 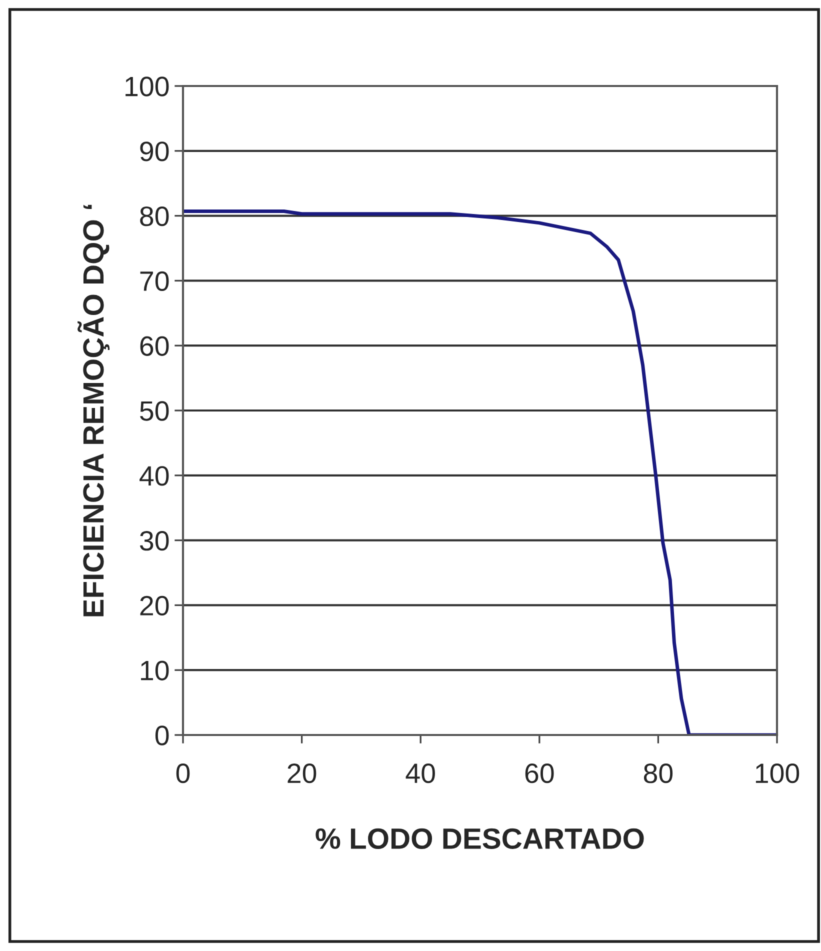 What do you see at coordinates (658, 774) in the screenshot?
I see `x-tick-label: 80` at bounding box center [658, 774].